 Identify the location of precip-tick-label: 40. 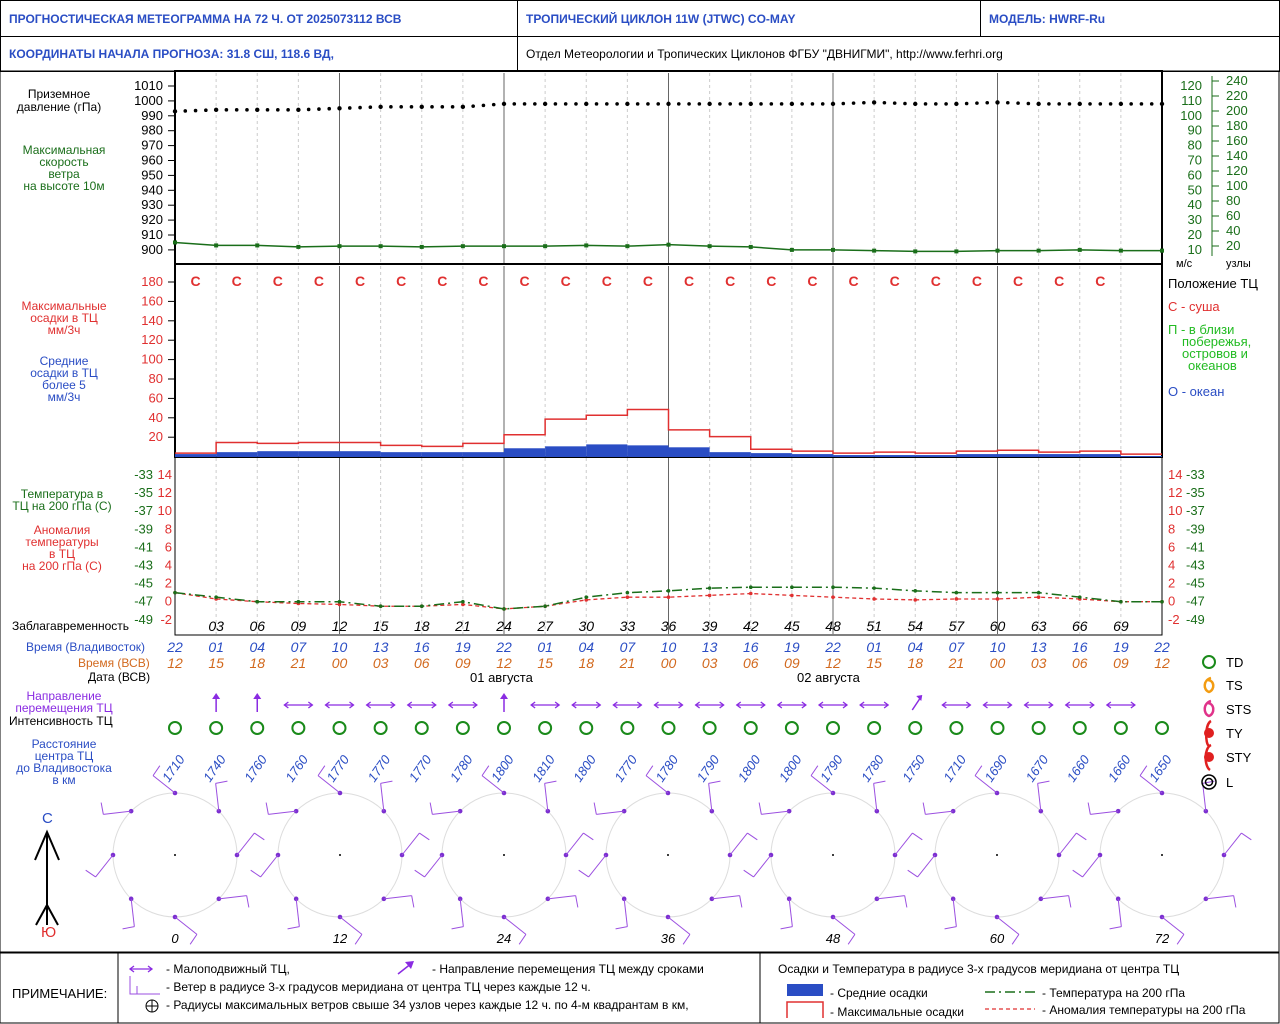
(156, 417).